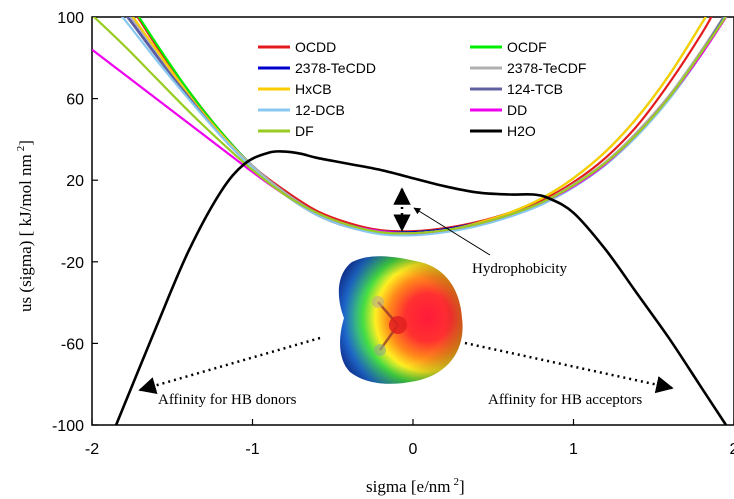 The height and width of the screenshot is (499, 734). Describe the element at coordinates (527, 47) in the screenshot. I see `legend-label-ocdf: OCDF` at that location.